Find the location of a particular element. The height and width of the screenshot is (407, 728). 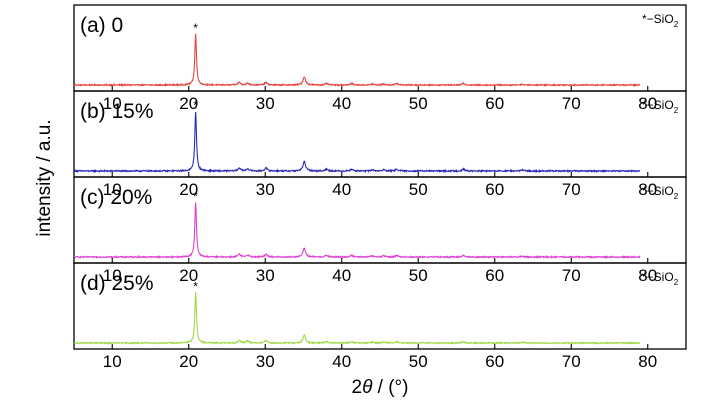

x-axis-title-symbol: θ is located at coordinates (367, 387).